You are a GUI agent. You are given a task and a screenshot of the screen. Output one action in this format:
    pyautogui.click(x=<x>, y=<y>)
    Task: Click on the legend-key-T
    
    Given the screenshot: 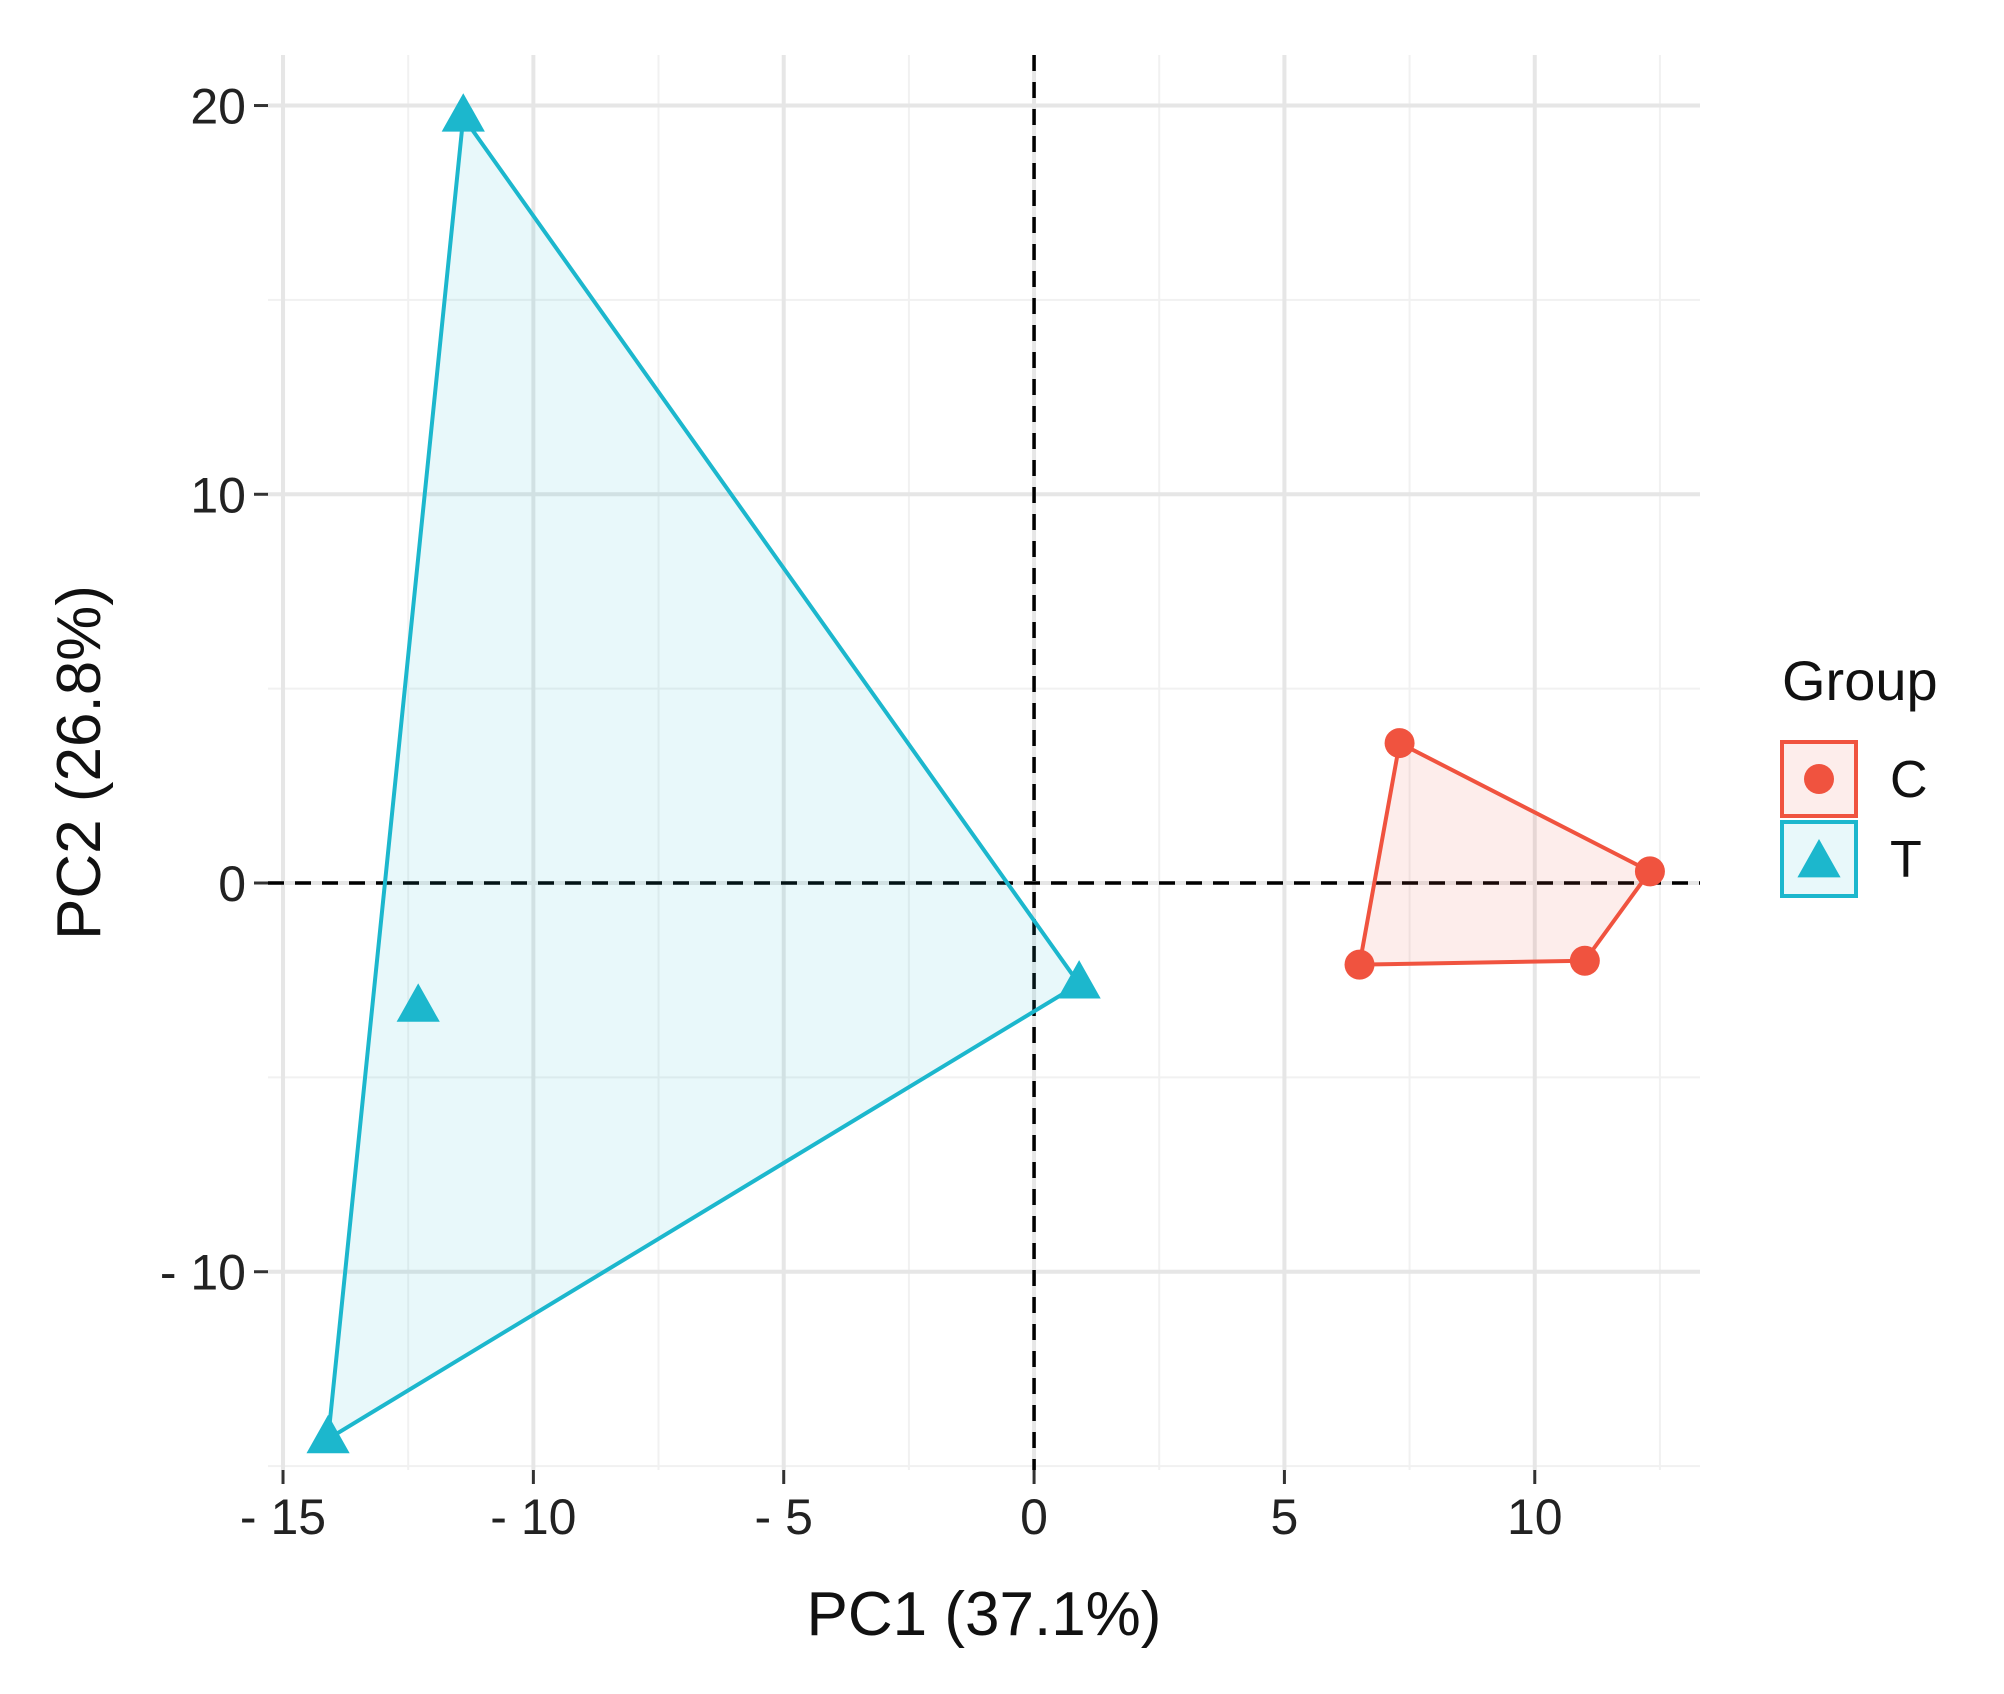 What is the action you would take?
    pyautogui.click(x=1819, y=859)
    